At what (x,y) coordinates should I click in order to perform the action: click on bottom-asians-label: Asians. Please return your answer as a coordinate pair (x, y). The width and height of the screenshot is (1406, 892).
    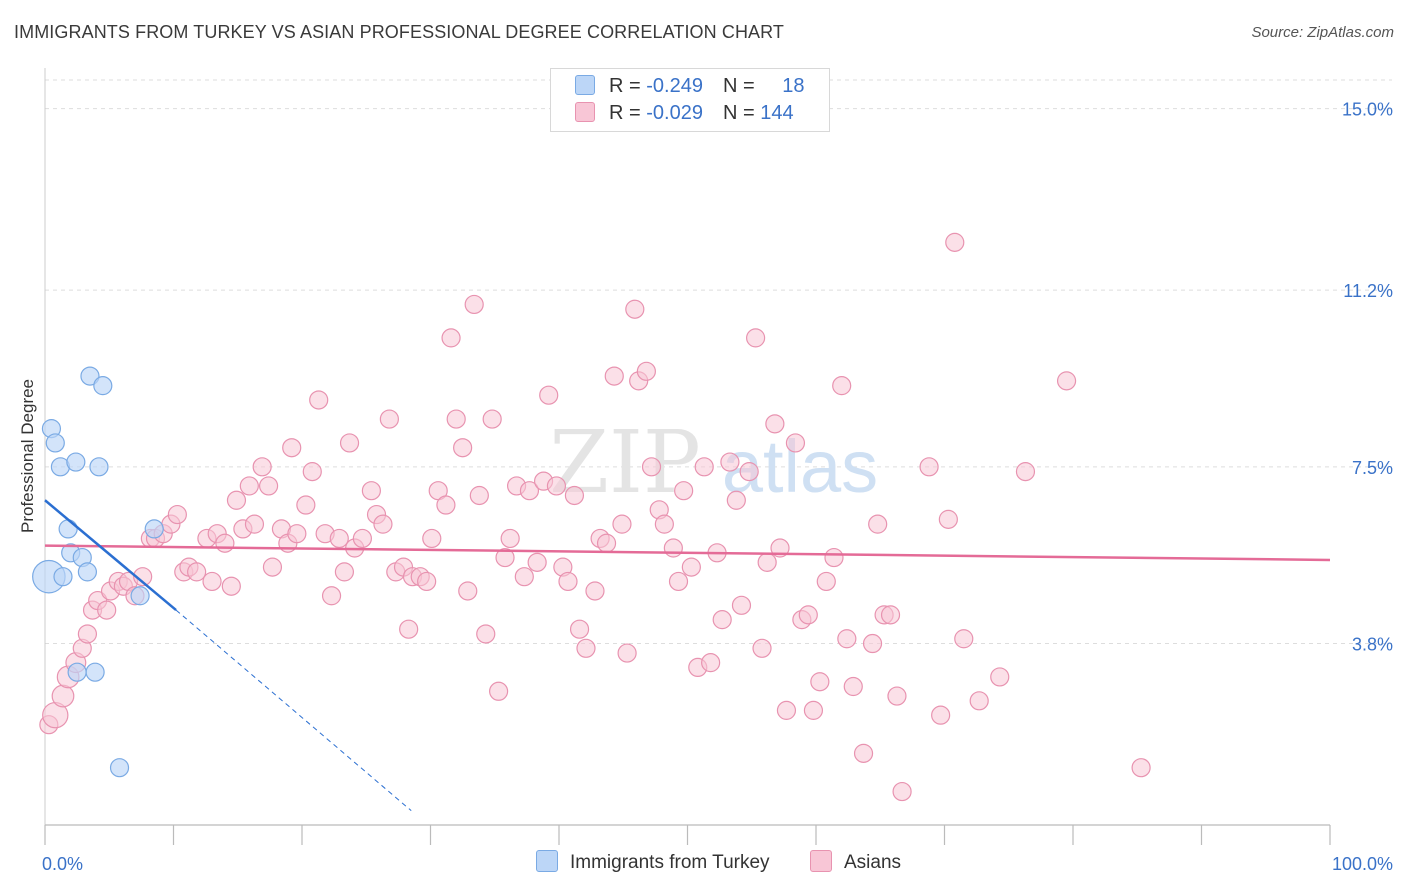
    Looking at the image, I should click on (873, 862).